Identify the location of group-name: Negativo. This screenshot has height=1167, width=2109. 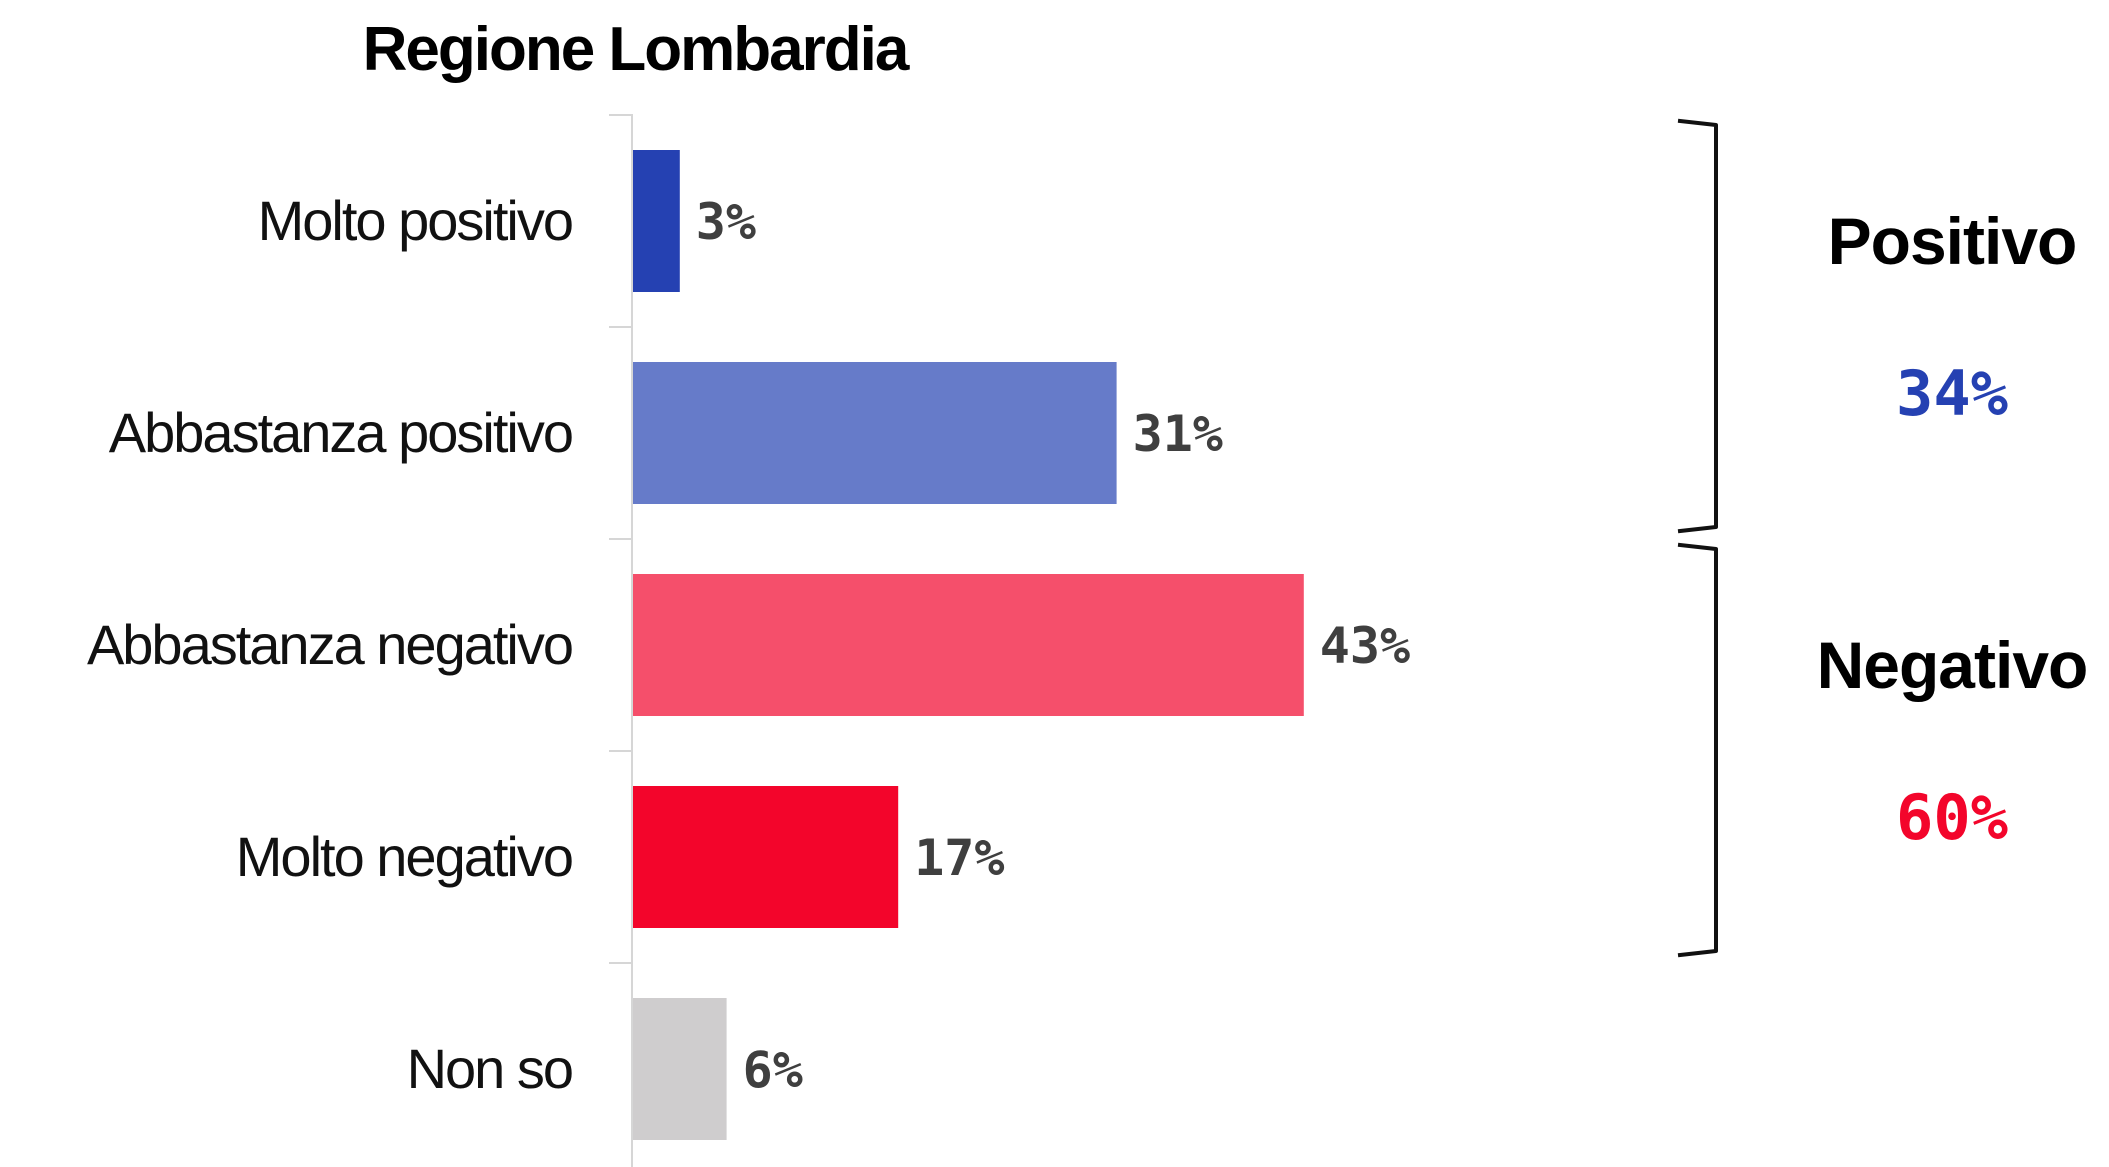
(1952, 665).